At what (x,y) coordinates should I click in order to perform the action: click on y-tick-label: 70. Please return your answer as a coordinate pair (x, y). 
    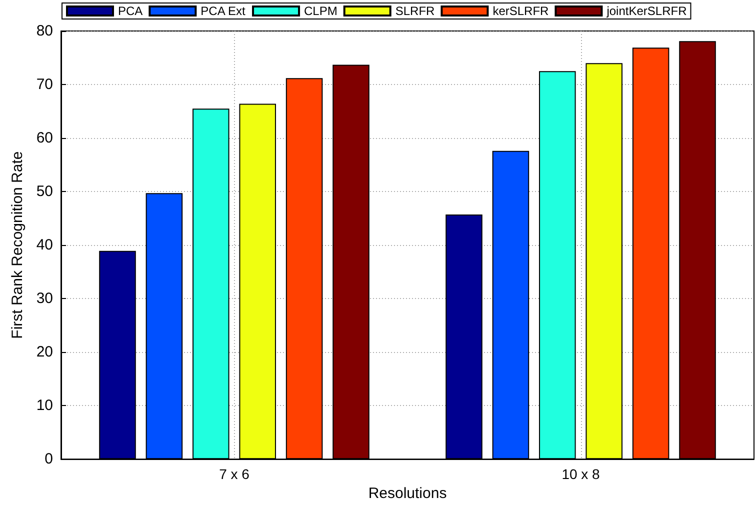
    Looking at the image, I should click on (44, 85).